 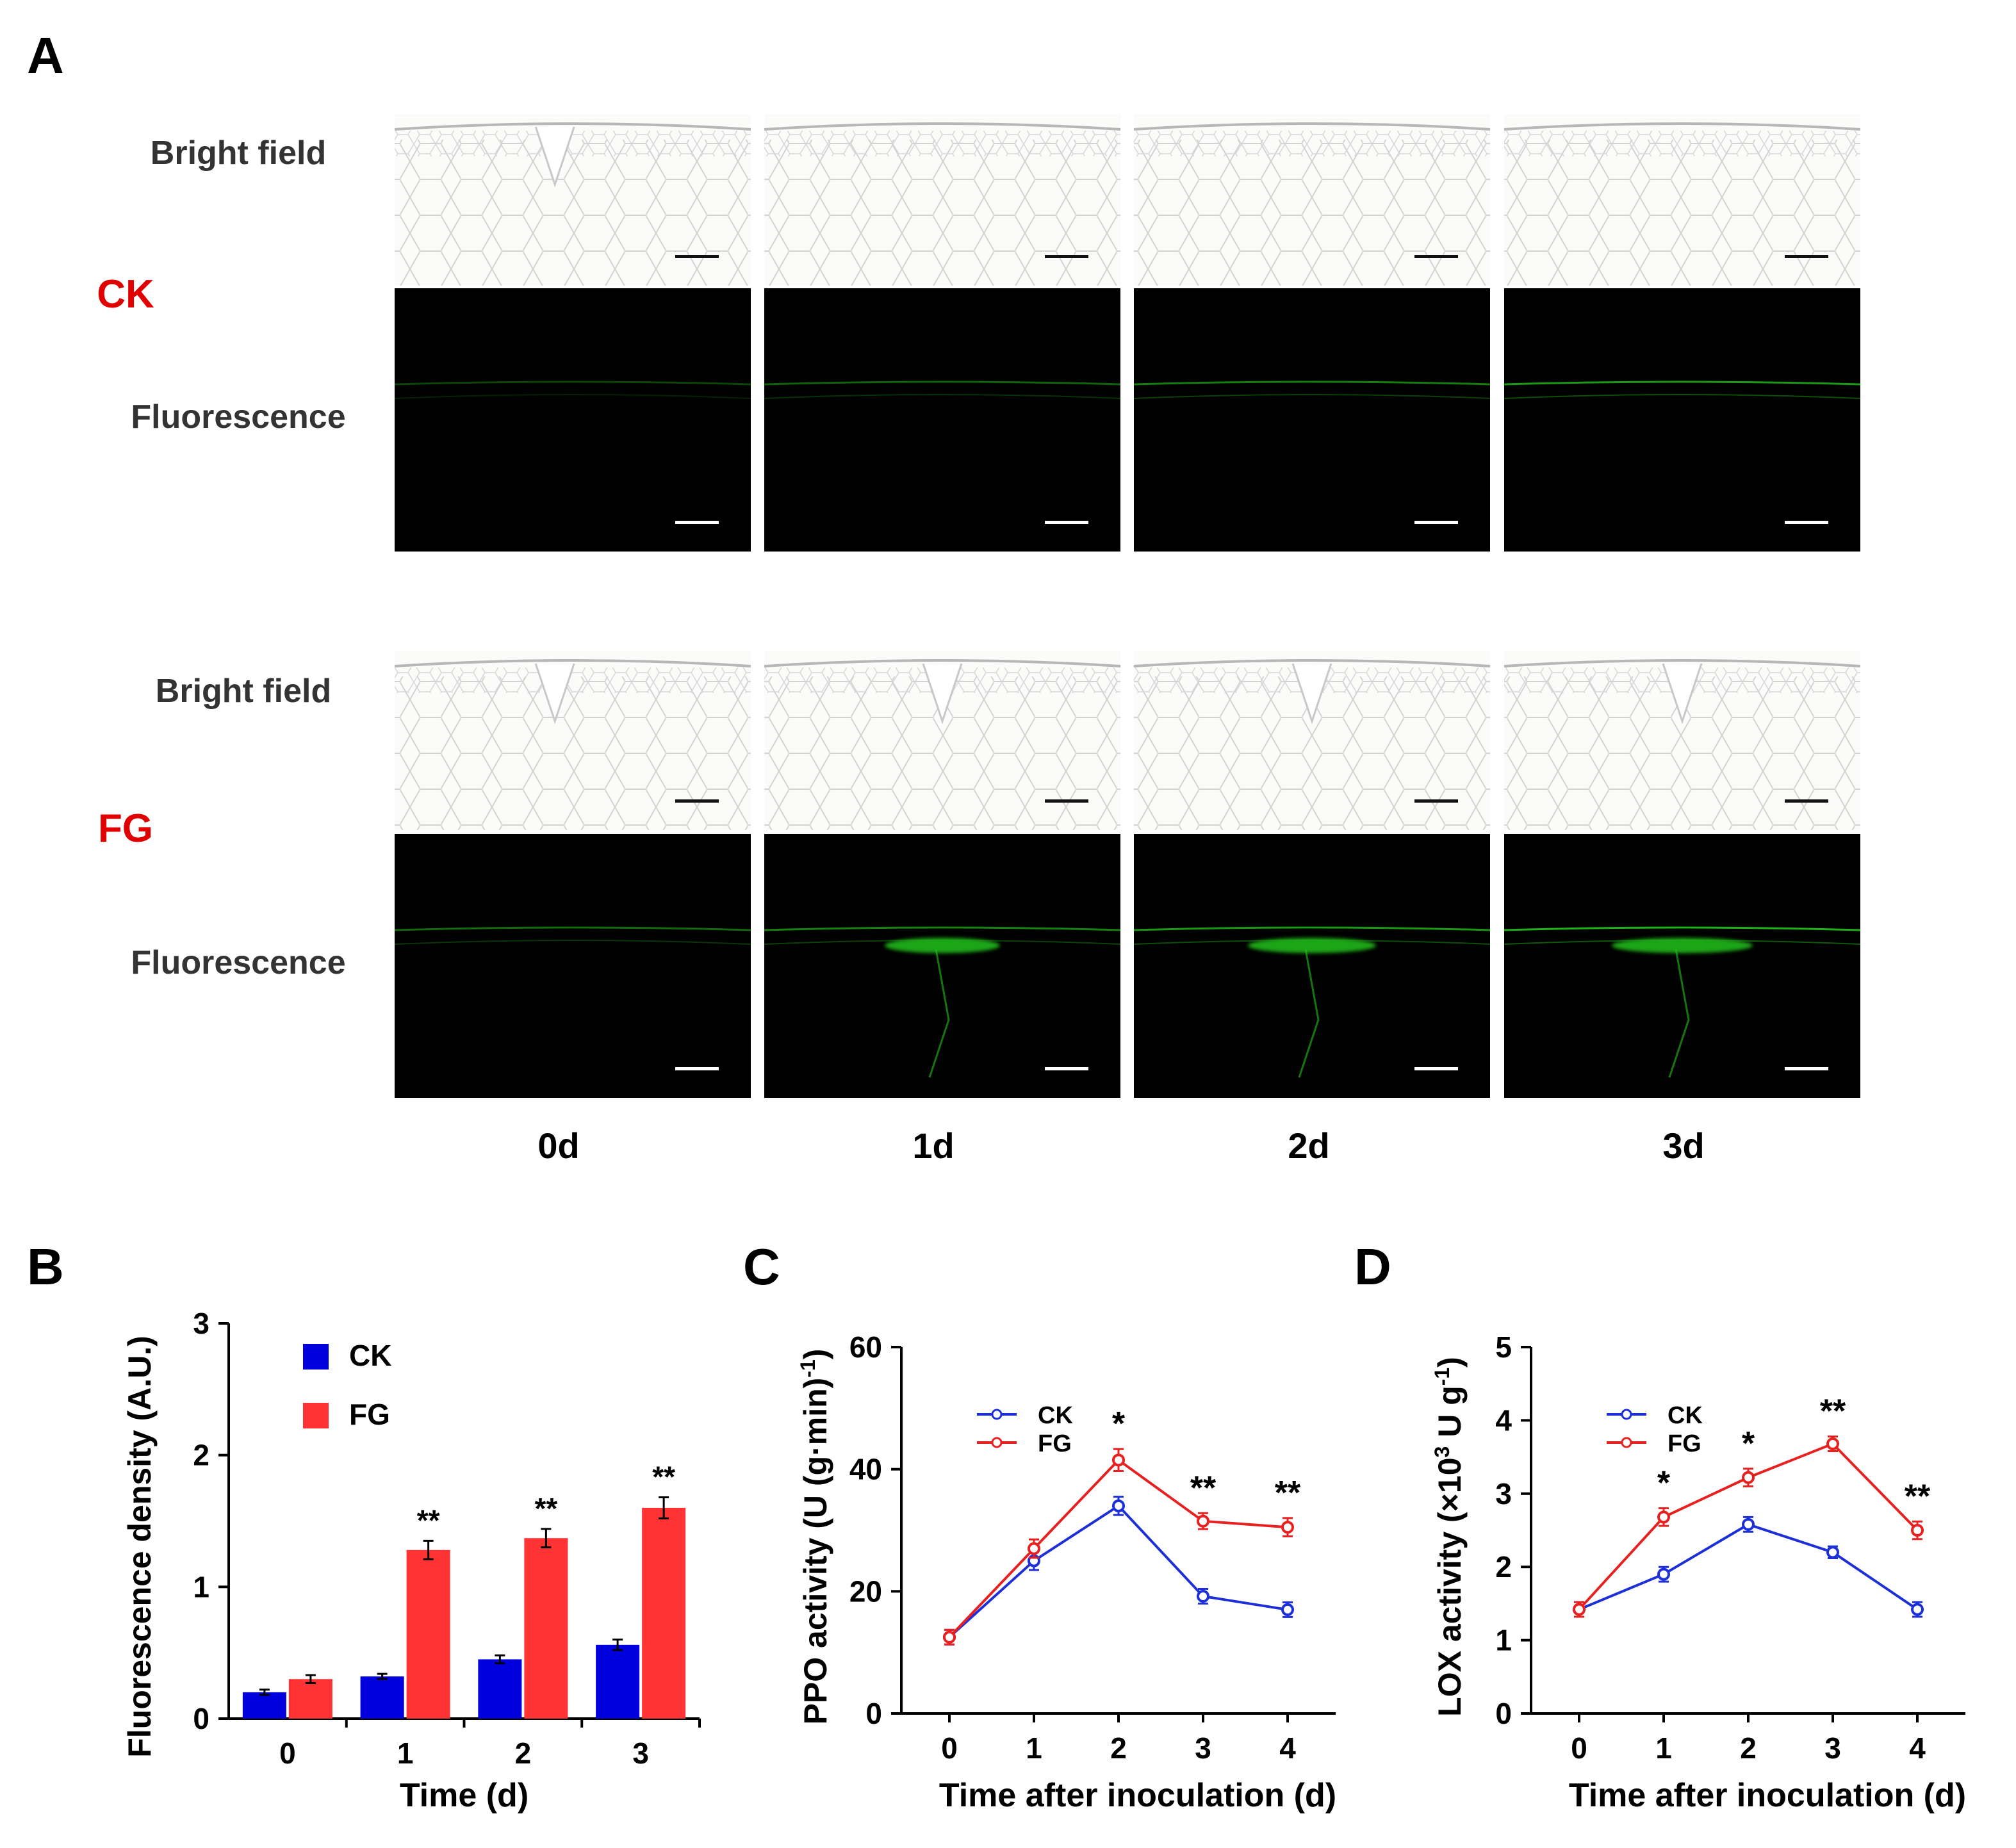 I want to click on panel-letter-a: A, so click(x=45, y=55).